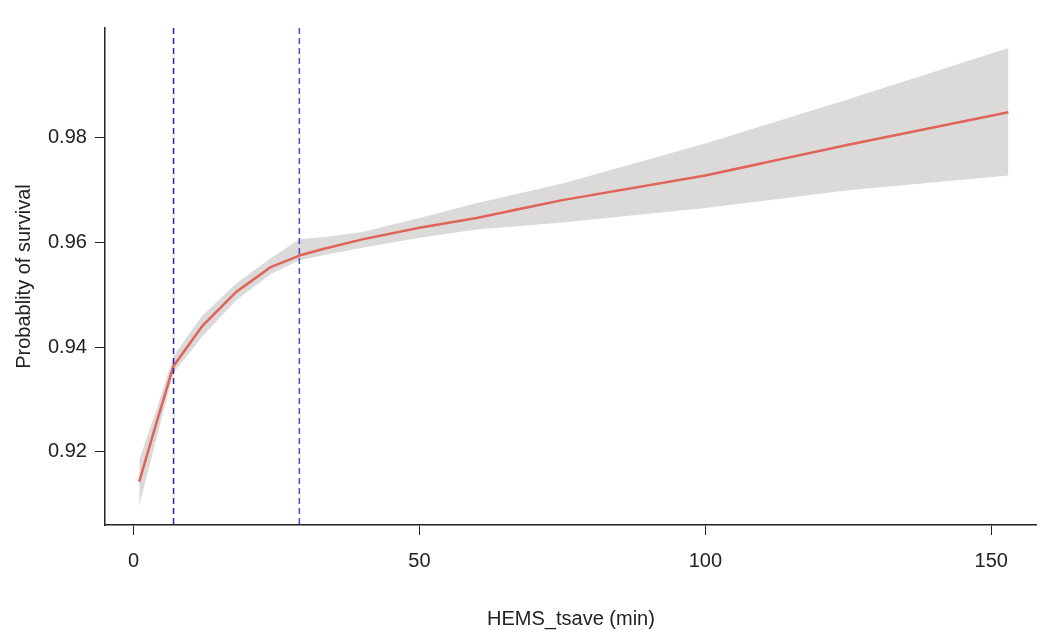  What do you see at coordinates (67, 345) in the screenshot?
I see `y-tick-label: 0.94` at bounding box center [67, 345].